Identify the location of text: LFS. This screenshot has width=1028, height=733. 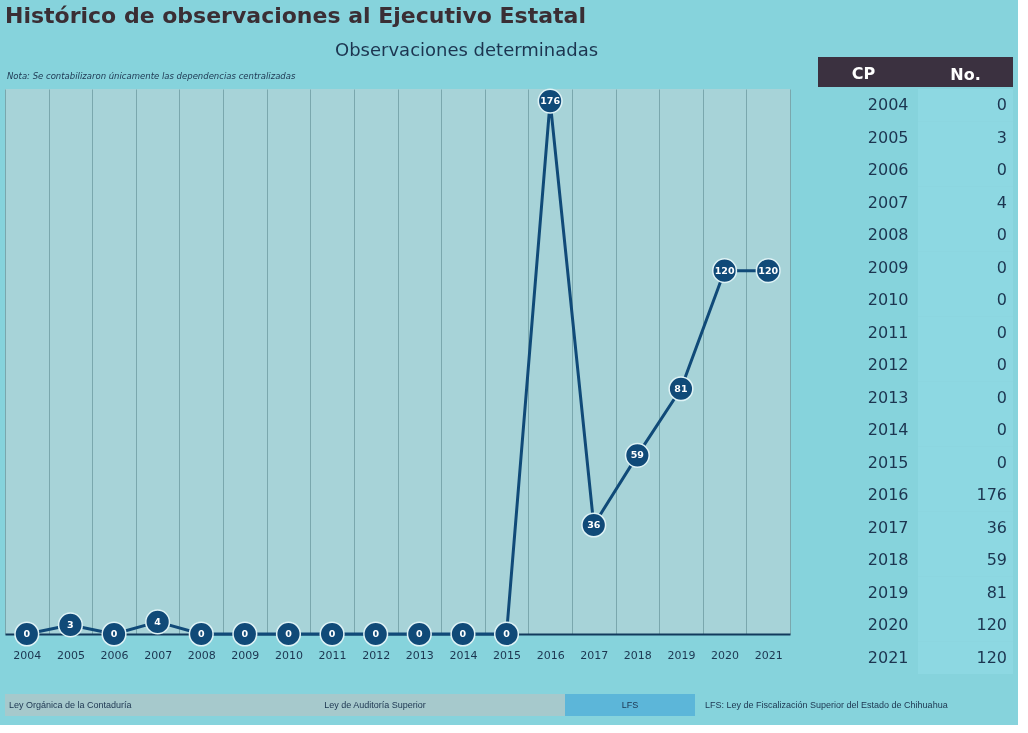
(630, 705).